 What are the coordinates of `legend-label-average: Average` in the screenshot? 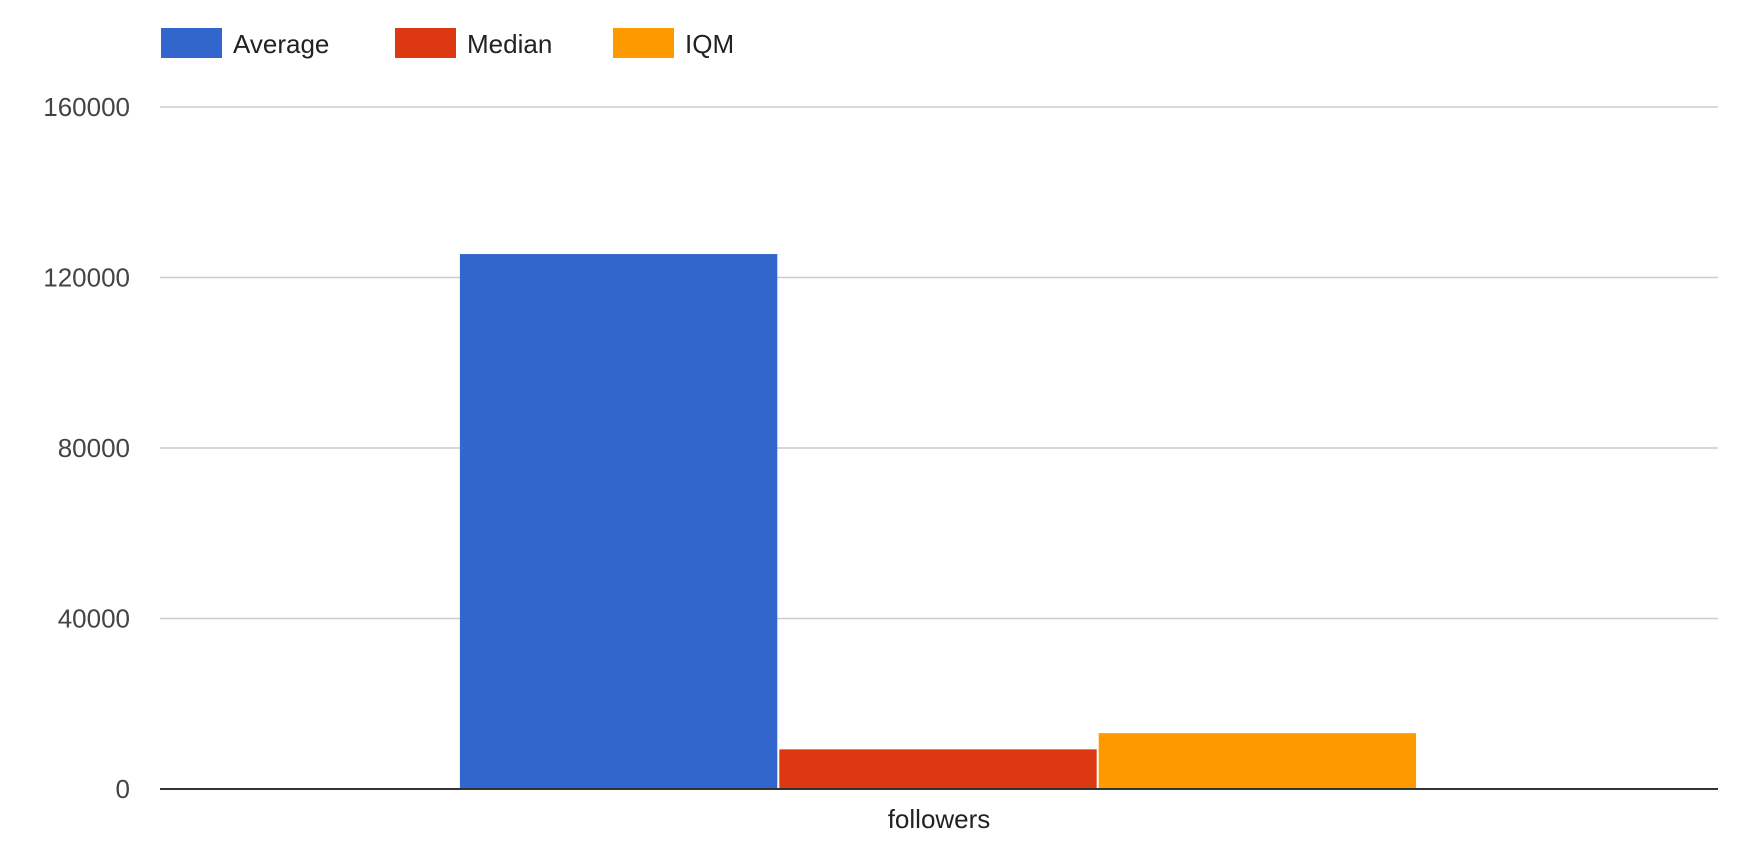 It's located at (281, 44).